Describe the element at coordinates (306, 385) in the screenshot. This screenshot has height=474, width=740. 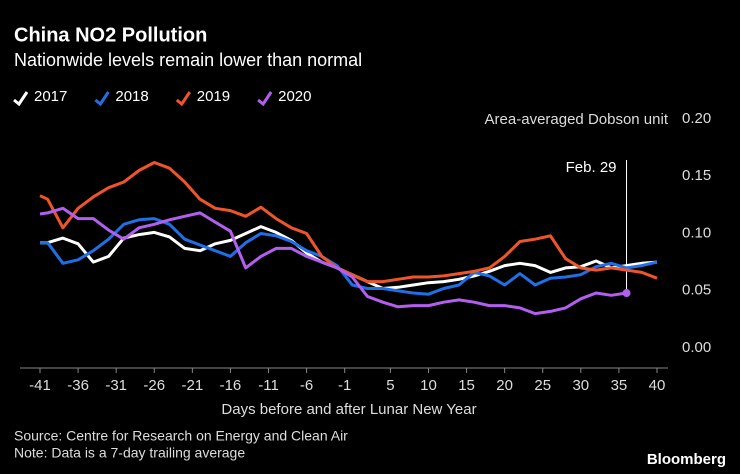
I see `x-tick-label: -6` at that location.